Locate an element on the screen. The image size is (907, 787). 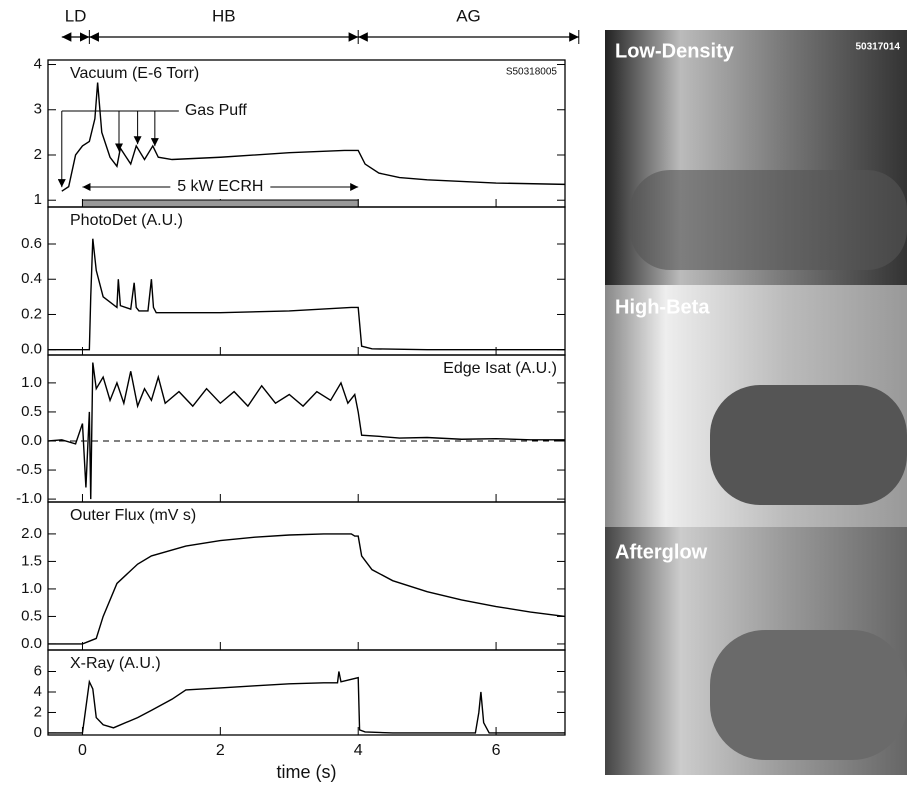
y-tick-label: 0.2 is located at coordinates (31, 313).